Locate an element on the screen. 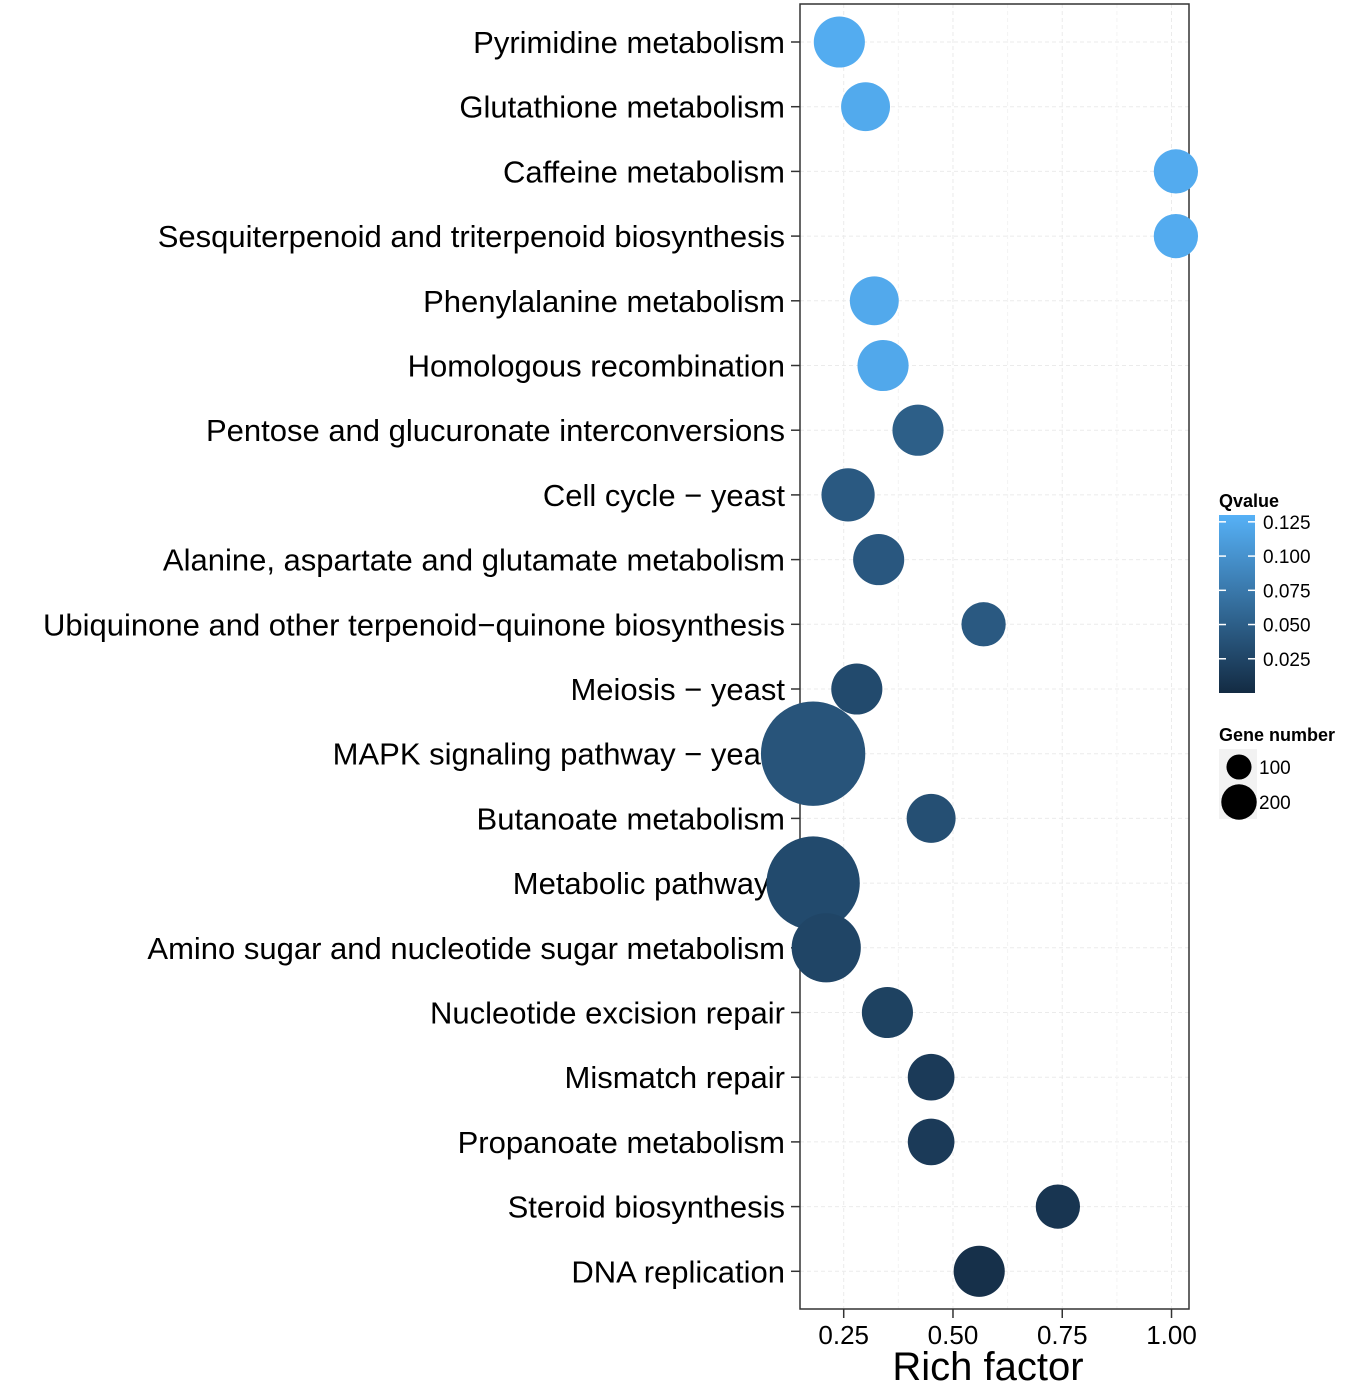 Image resolution: width=1355 pixels, height=1385 pixels. qvalue-legend: Qvalue 0.125 0.100 0.075 0.050 0.025 is located at coordinates (1265, 592).